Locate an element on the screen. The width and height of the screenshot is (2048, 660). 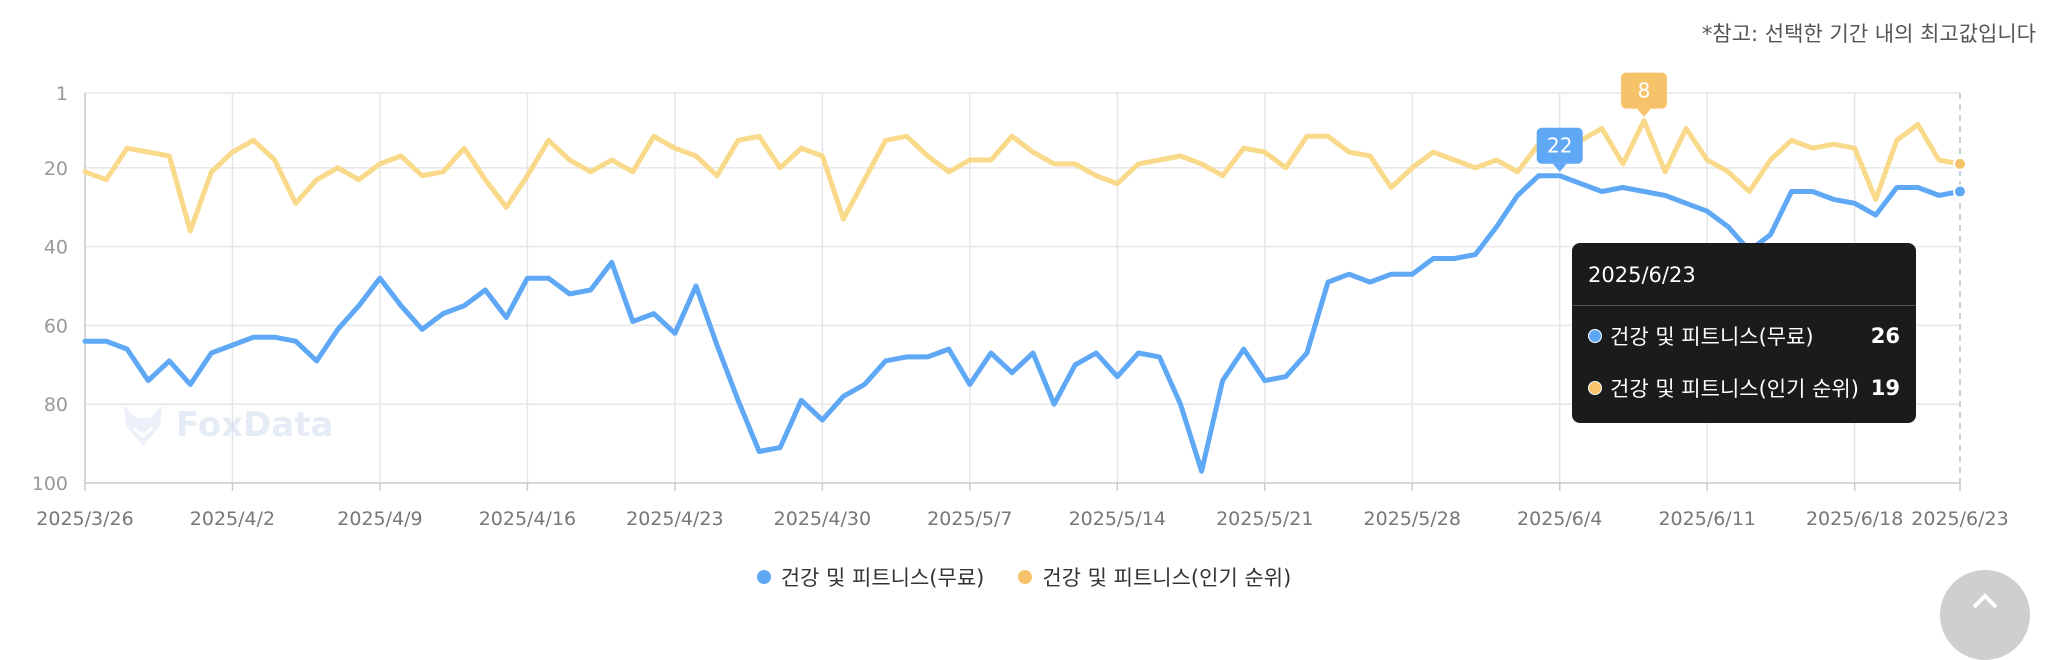
note-text: *참고: 선택한 기간 내의 최고값입니다 is located at coordinates (1868, 34).